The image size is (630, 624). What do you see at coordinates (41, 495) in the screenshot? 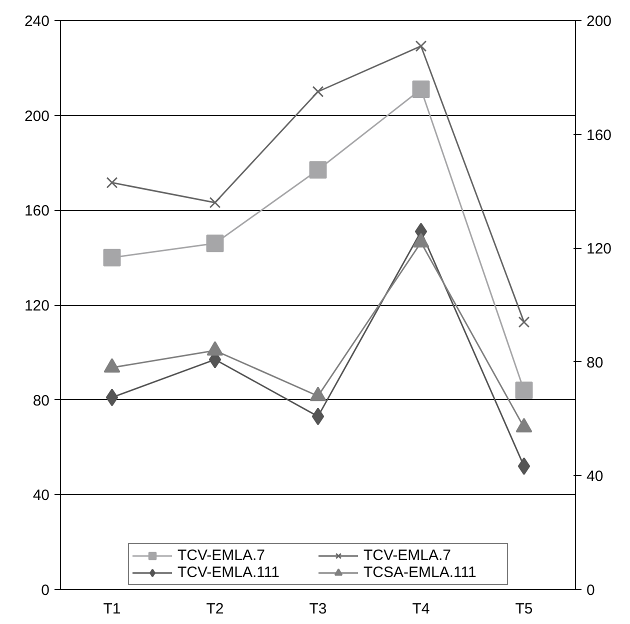
I see `y-tick-label: 40` at bounding box center [41, 495].